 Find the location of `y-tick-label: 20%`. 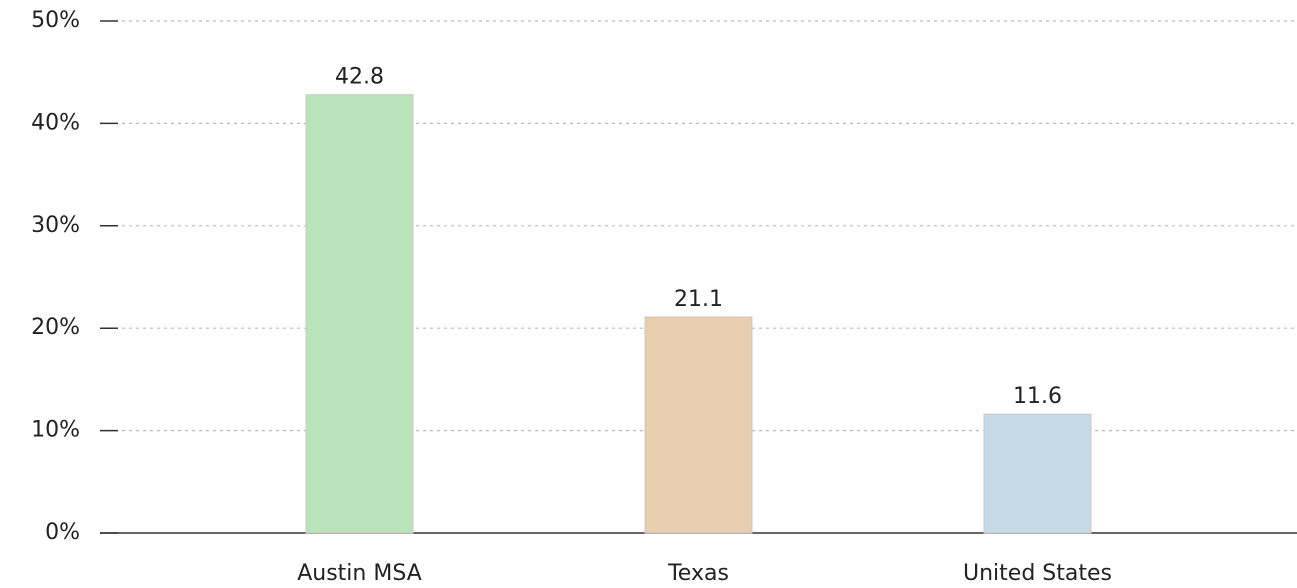

y-tick-label: 20% is located at coordinates (55, 327).